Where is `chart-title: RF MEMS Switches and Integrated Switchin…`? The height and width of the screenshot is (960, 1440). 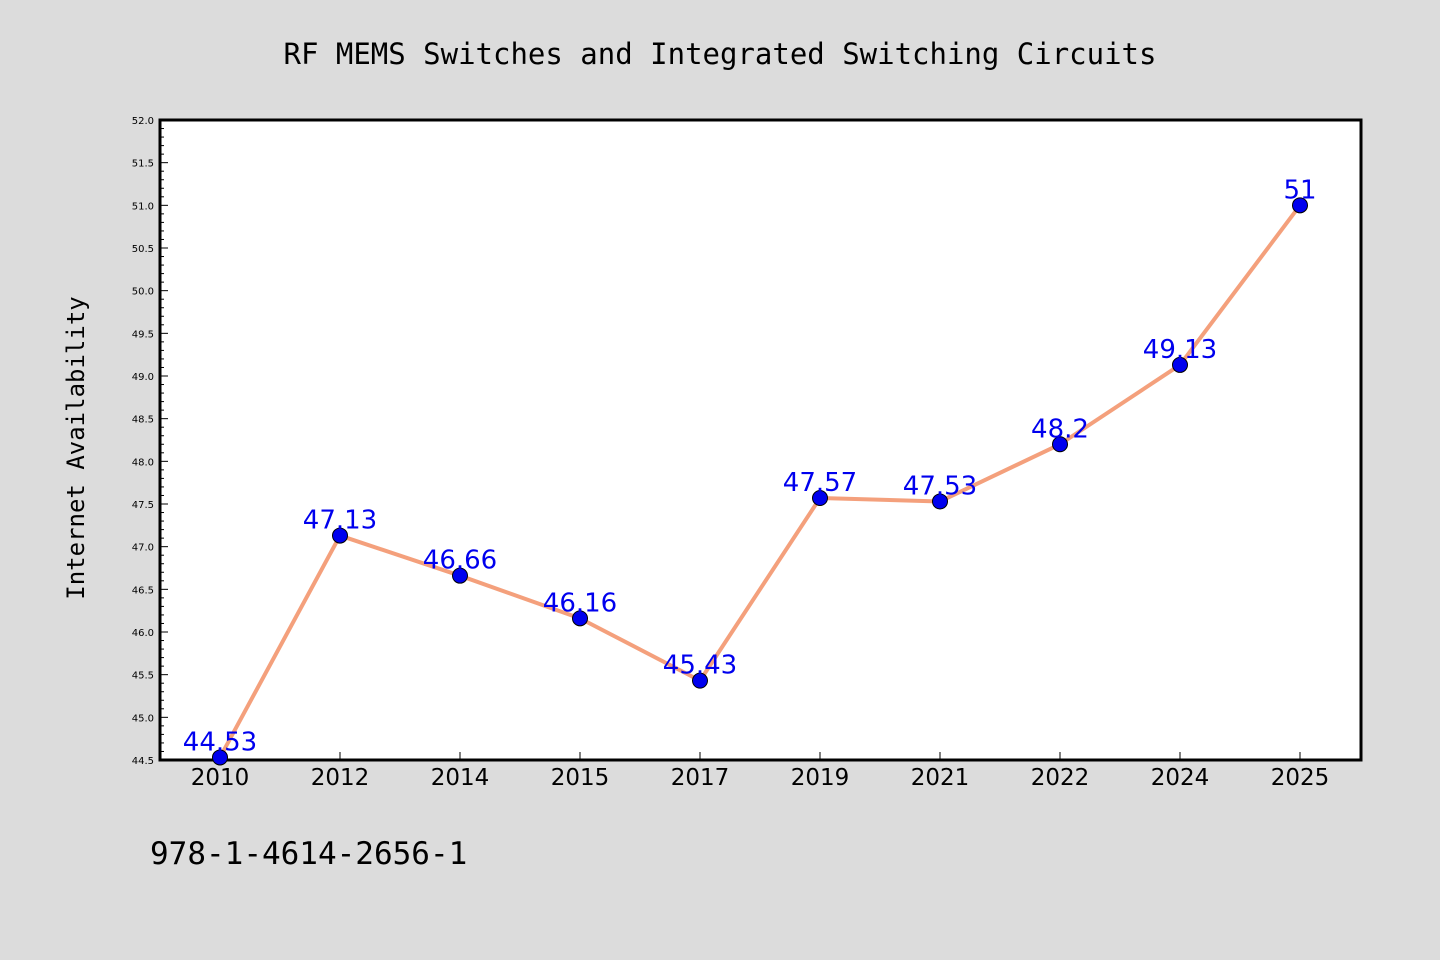
chart-title: RF MEMS Switches and Integrated Switchin… is located at coordinates (720, 54).